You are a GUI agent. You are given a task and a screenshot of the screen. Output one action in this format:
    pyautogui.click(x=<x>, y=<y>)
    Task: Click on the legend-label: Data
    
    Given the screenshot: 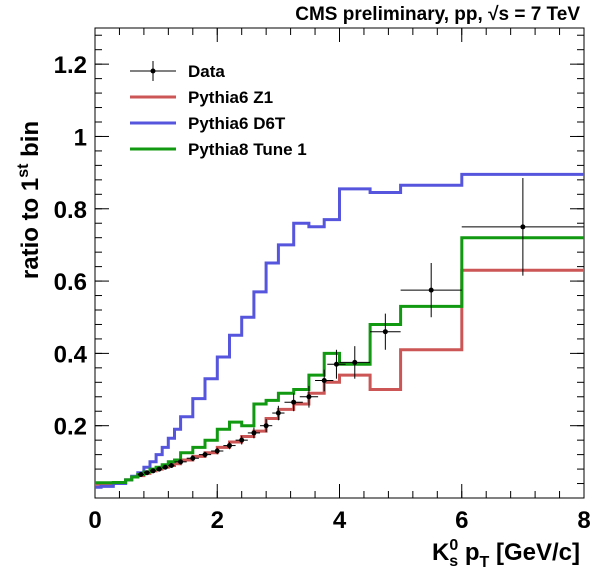 What is the action you would take?
    pyautogui.click(x=206, y=71)
    